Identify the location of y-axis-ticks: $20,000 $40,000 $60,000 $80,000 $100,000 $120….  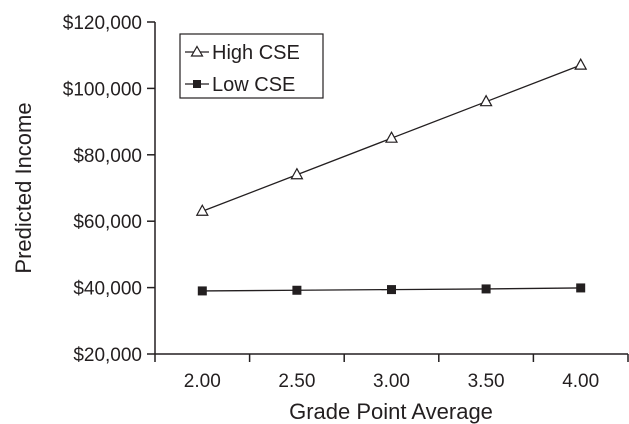
(109, 189).